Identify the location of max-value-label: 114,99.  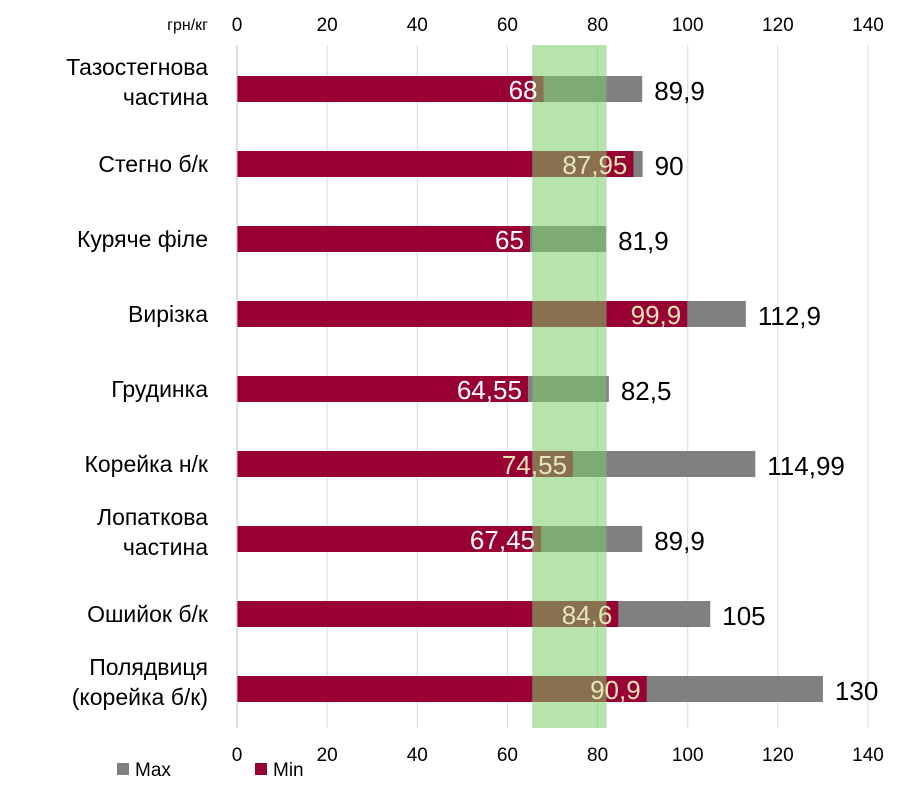
(806, 466).